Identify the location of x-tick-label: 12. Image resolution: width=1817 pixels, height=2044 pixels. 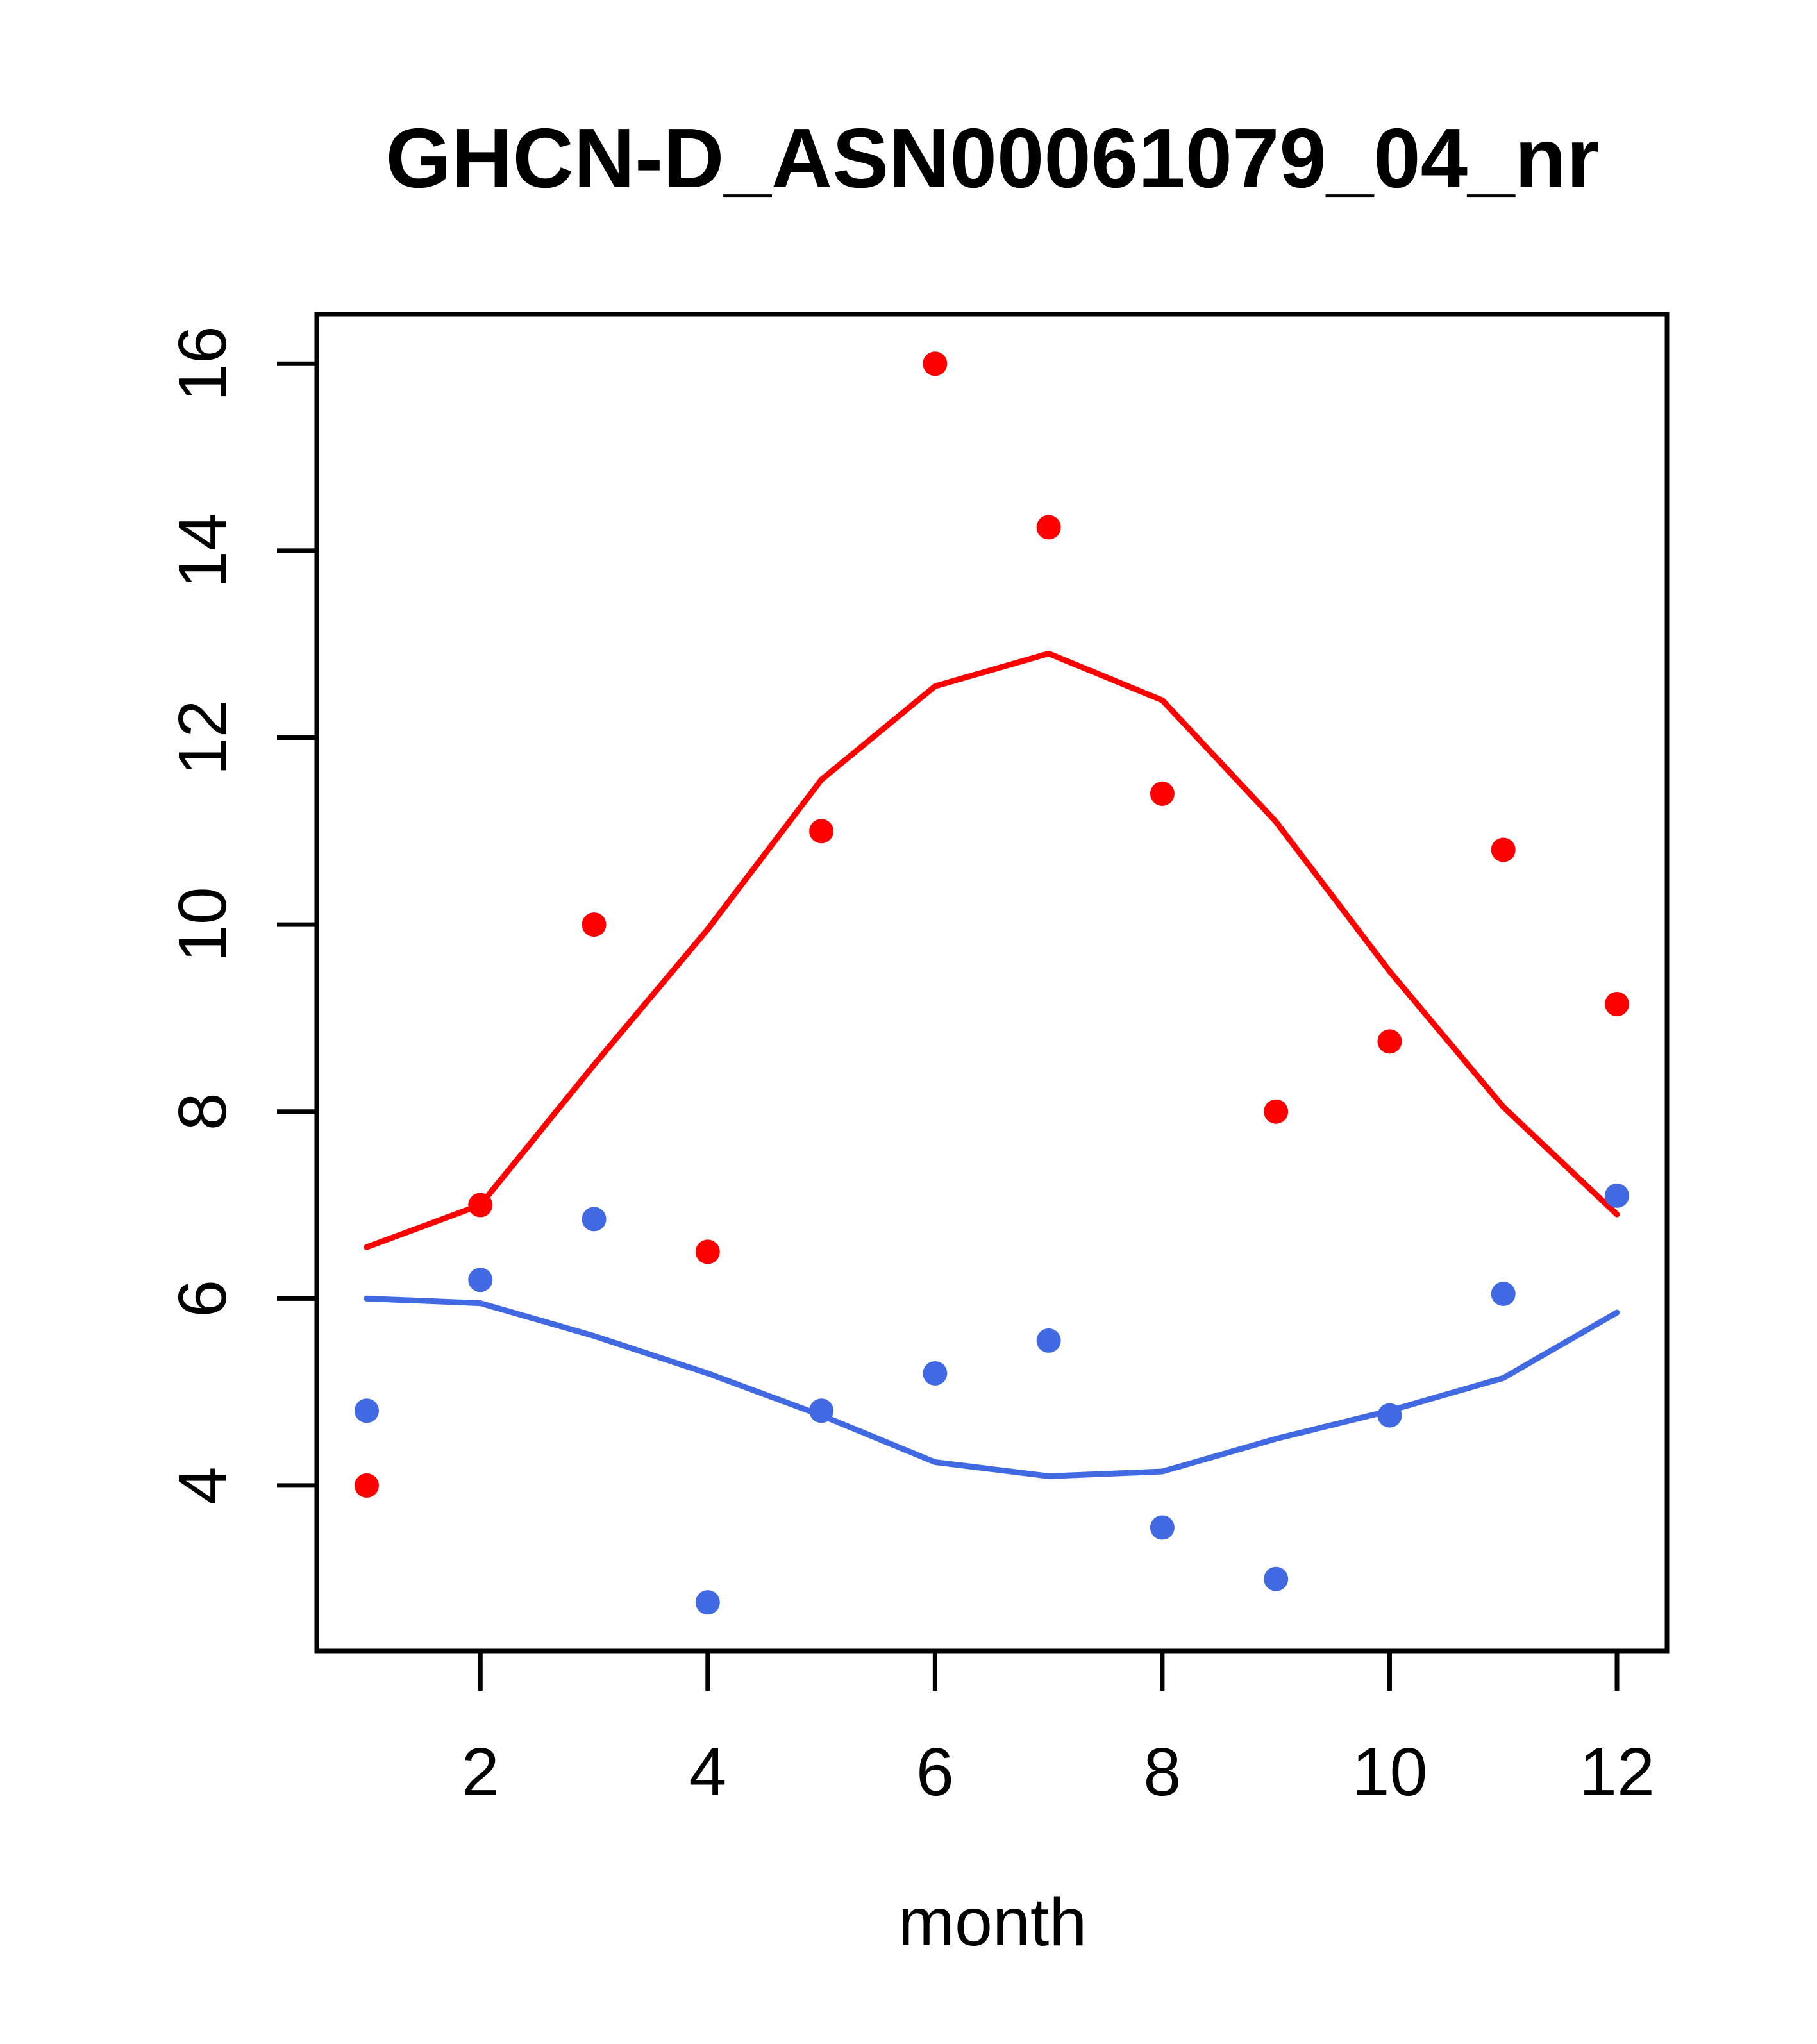
(1617, 1772).